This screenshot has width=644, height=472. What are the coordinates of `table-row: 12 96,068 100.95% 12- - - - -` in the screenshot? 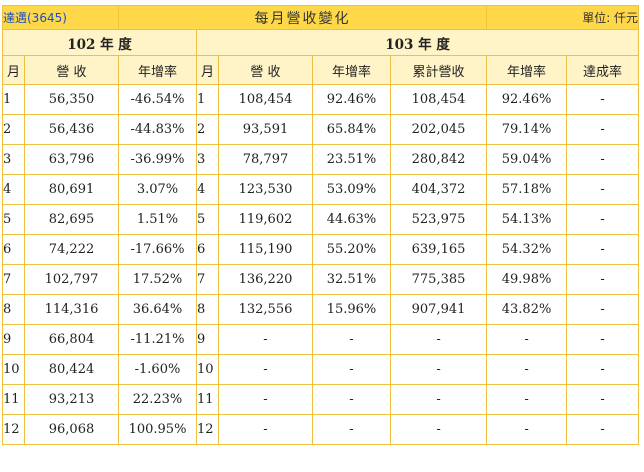 It's located at (321, 429).